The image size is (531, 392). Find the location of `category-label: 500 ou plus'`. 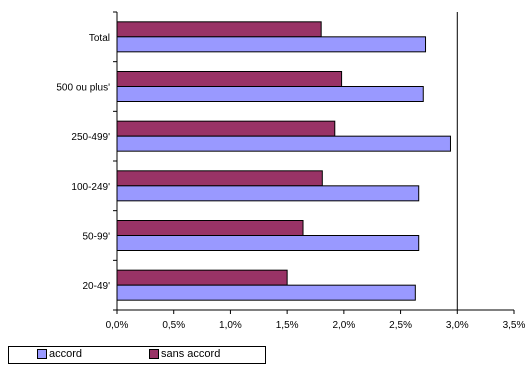

category-label: 500 ou plus' is located at coordinates (83, 88).